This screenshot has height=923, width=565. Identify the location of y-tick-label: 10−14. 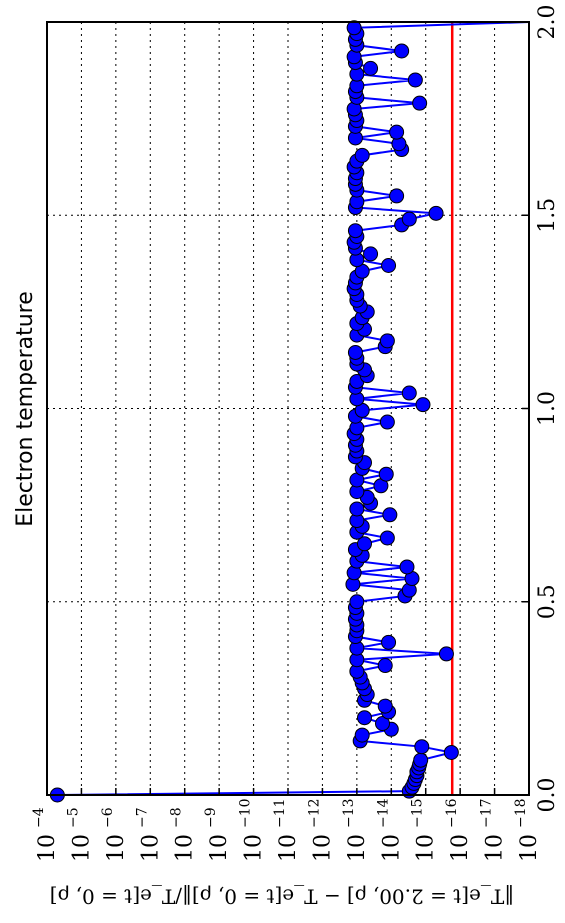
(389, 830).